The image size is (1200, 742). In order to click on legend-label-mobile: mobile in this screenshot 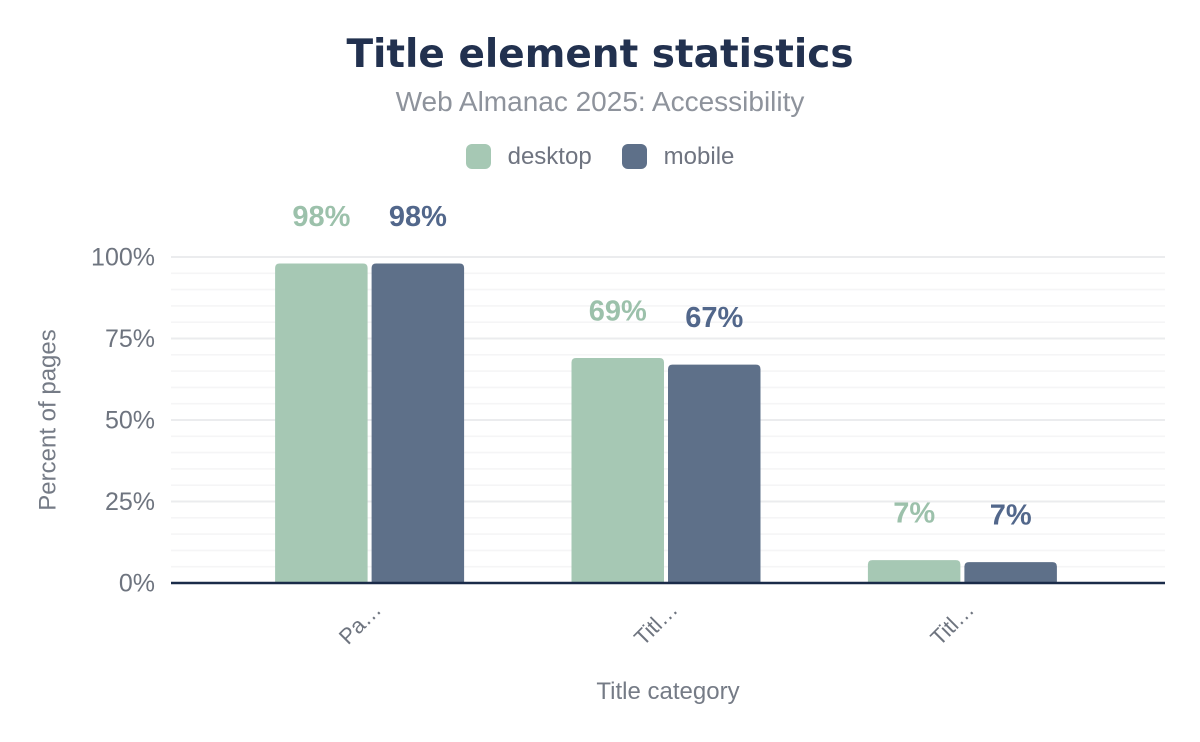, I will do `click(699, 156)`.